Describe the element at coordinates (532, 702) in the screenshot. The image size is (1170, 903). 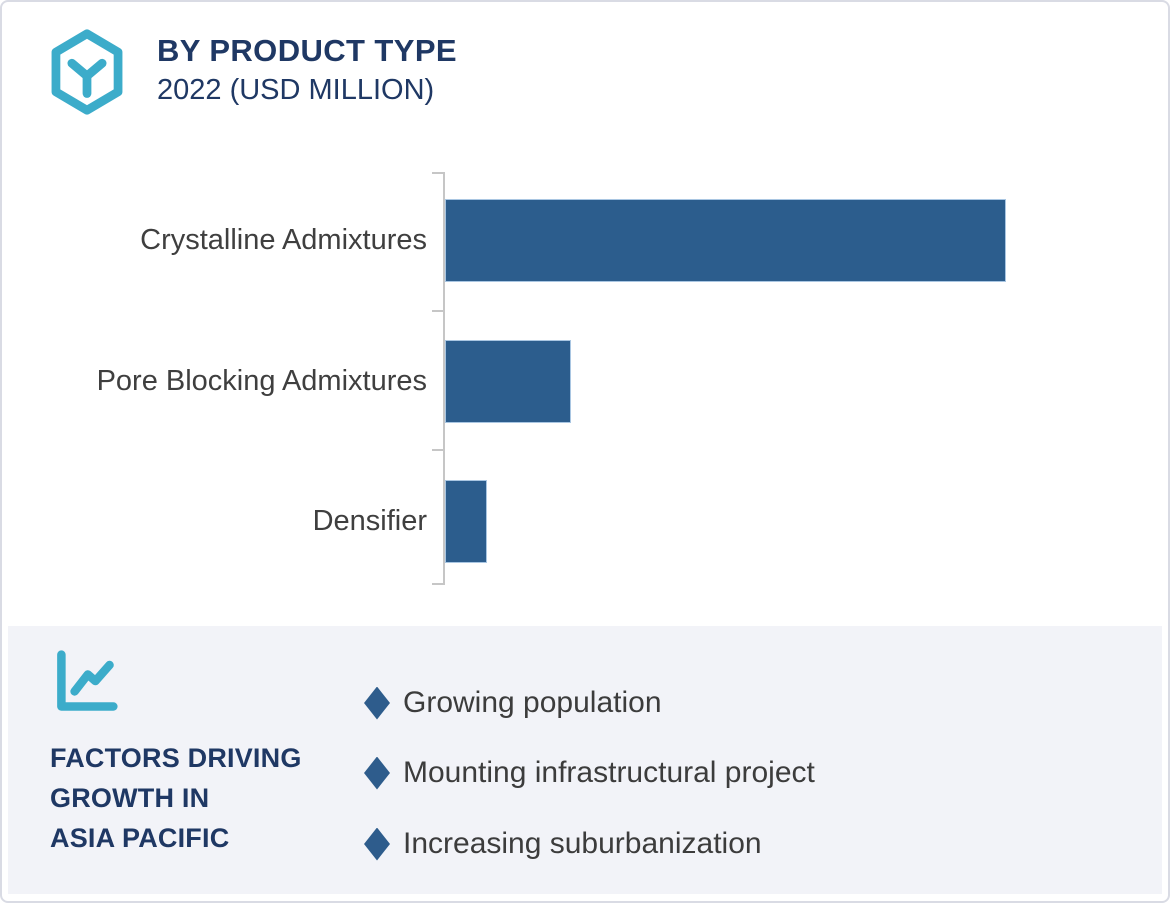
I see `factor-text: Growing population` at that location.